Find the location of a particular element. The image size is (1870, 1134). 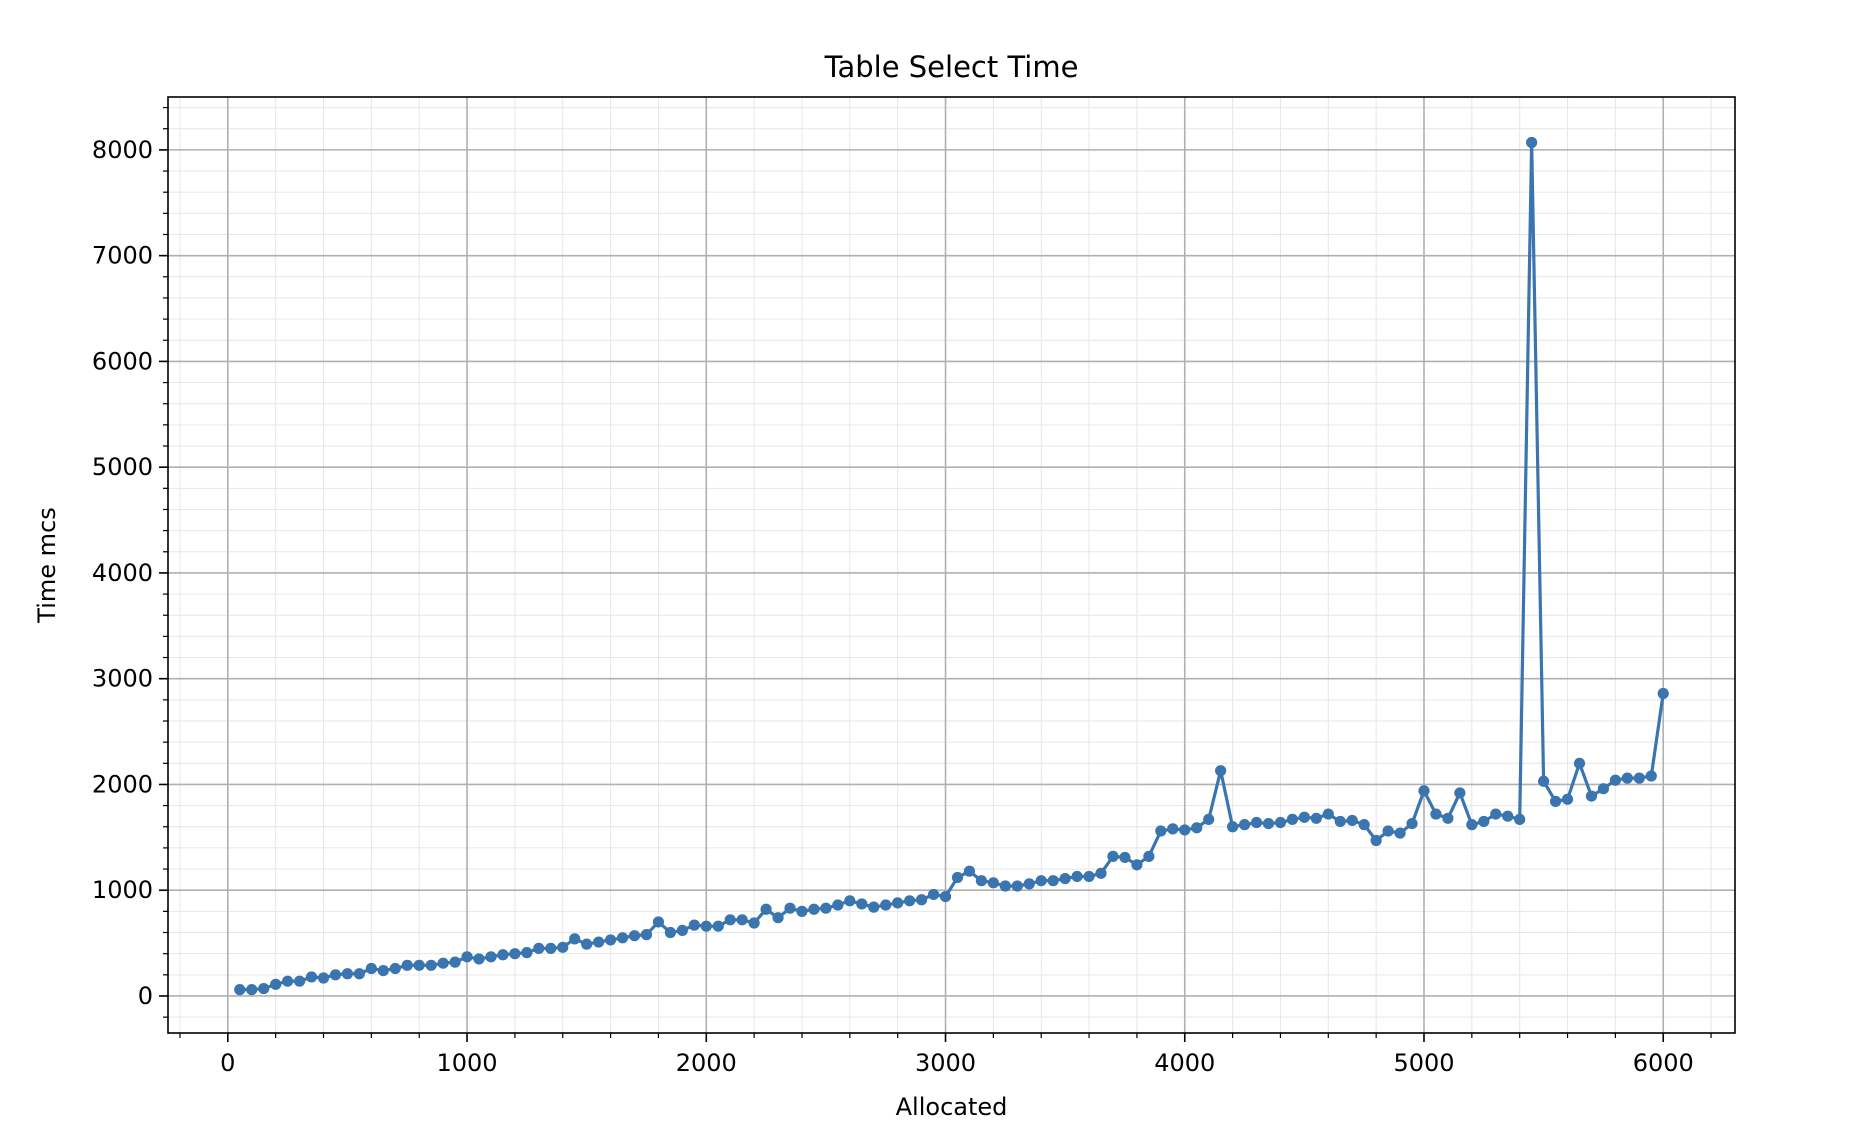

y-axis-label: Time mcs is located at coordinates (47, 565).